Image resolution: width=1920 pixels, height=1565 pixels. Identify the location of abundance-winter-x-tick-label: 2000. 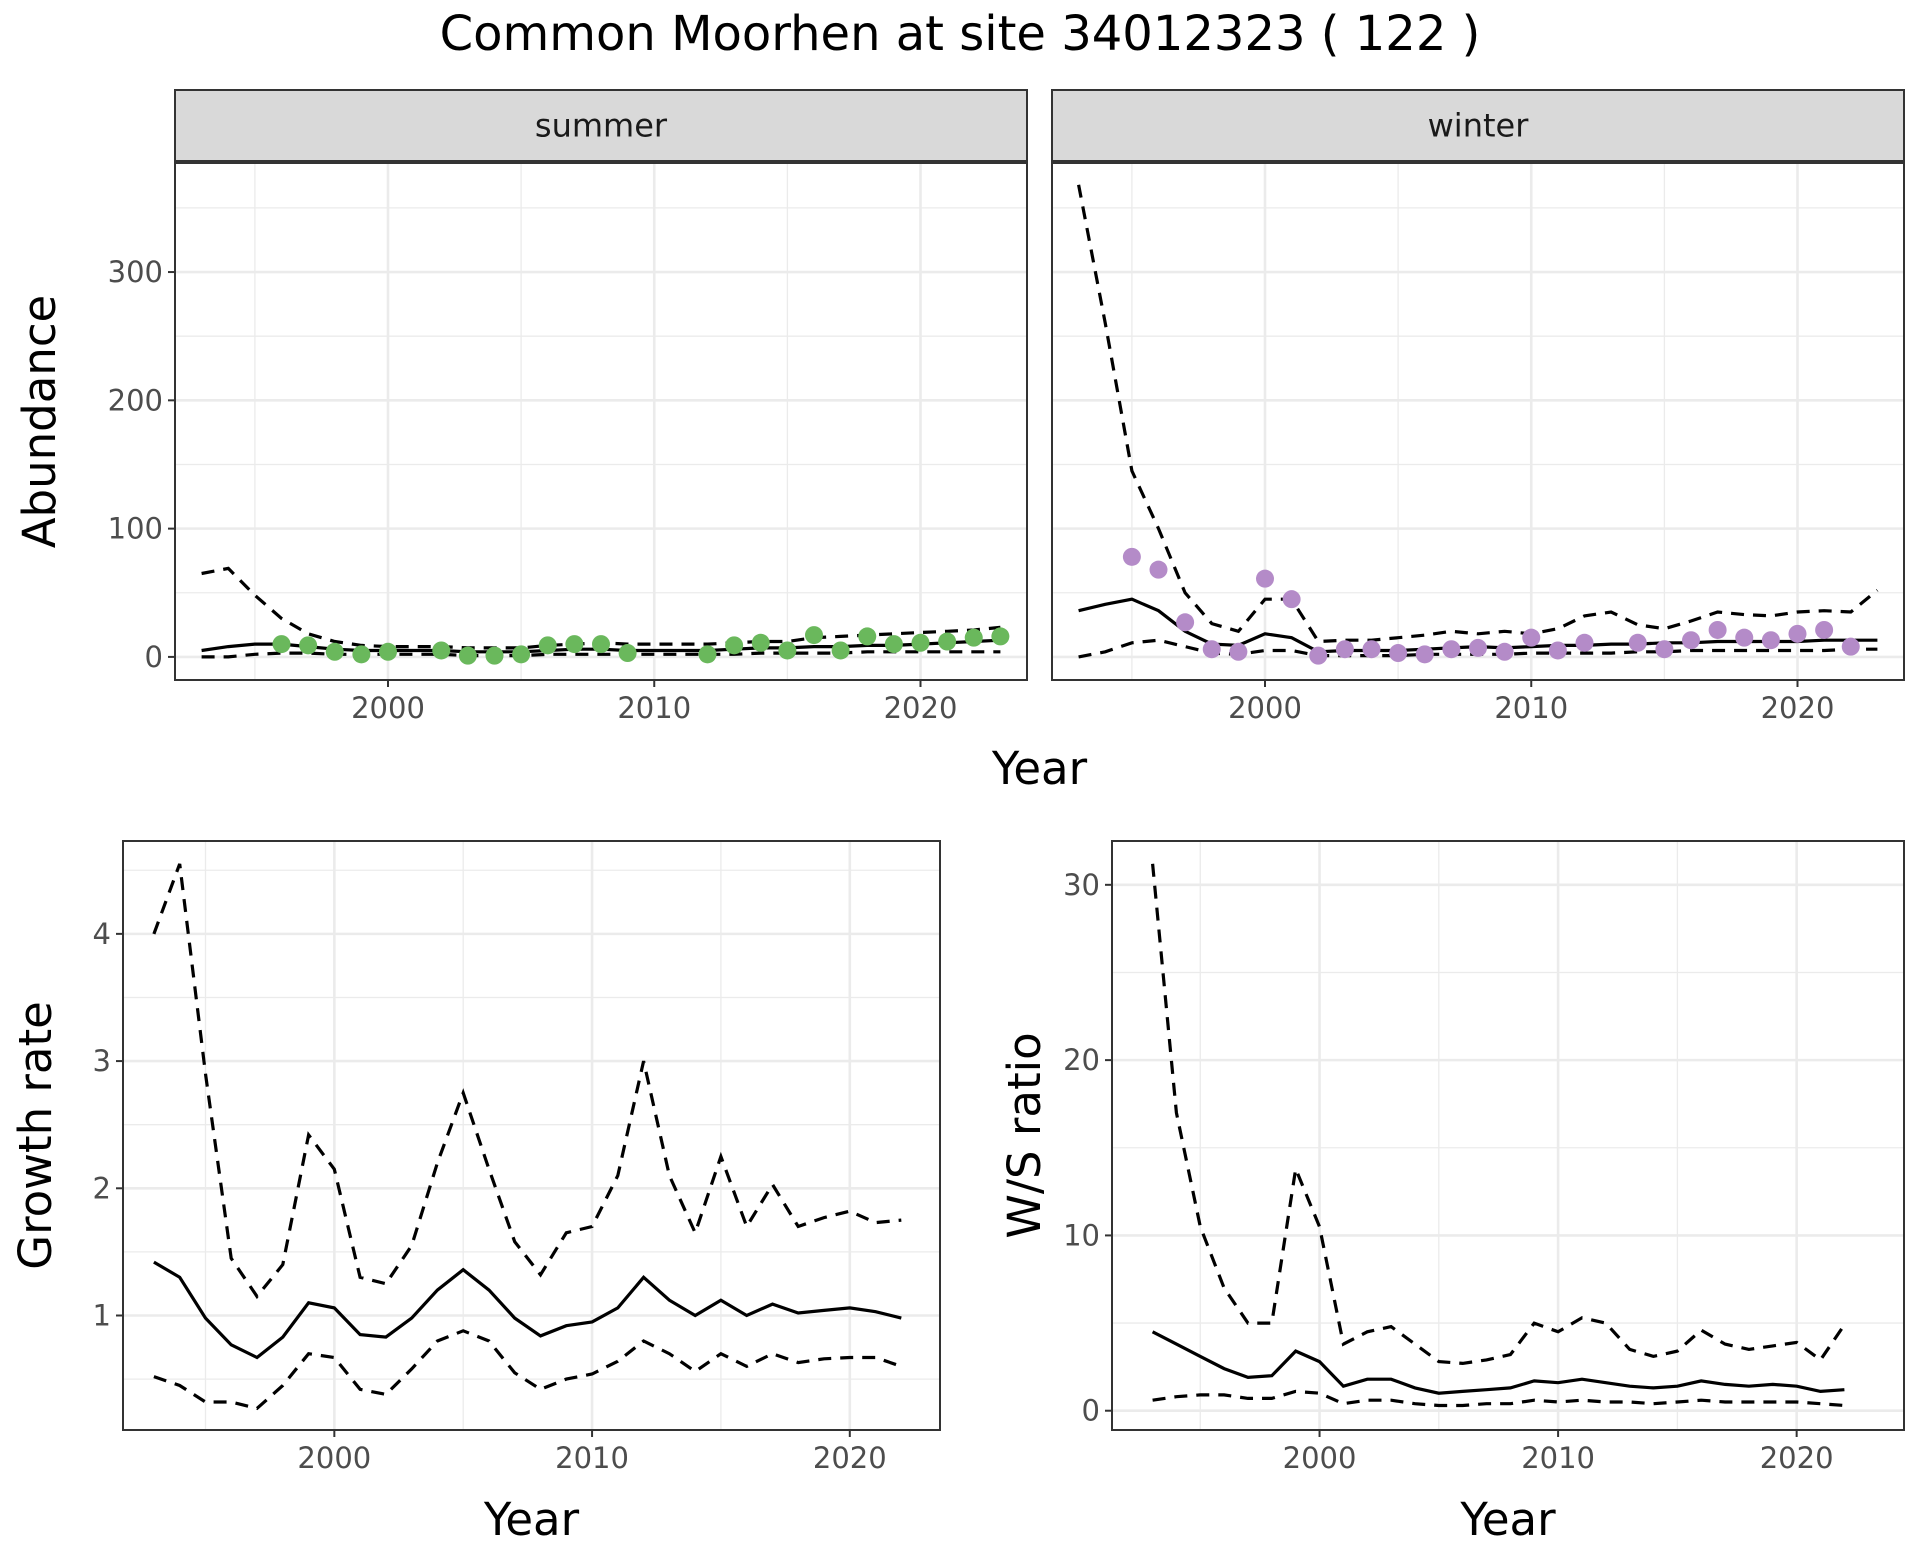
(1265, 708).